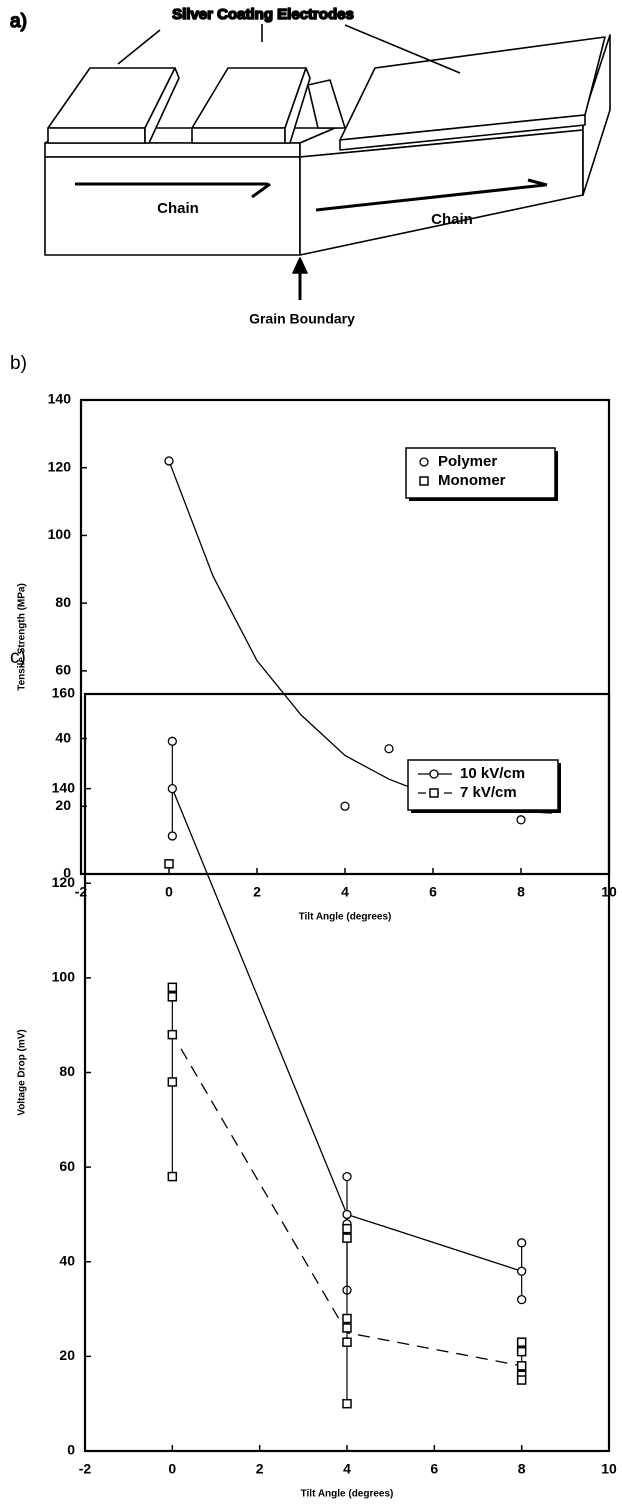 This screenshot has height=1507, width=622. Describe the element at coordinates (172, 150) in the screenshot. I see `left-layer` at that location.